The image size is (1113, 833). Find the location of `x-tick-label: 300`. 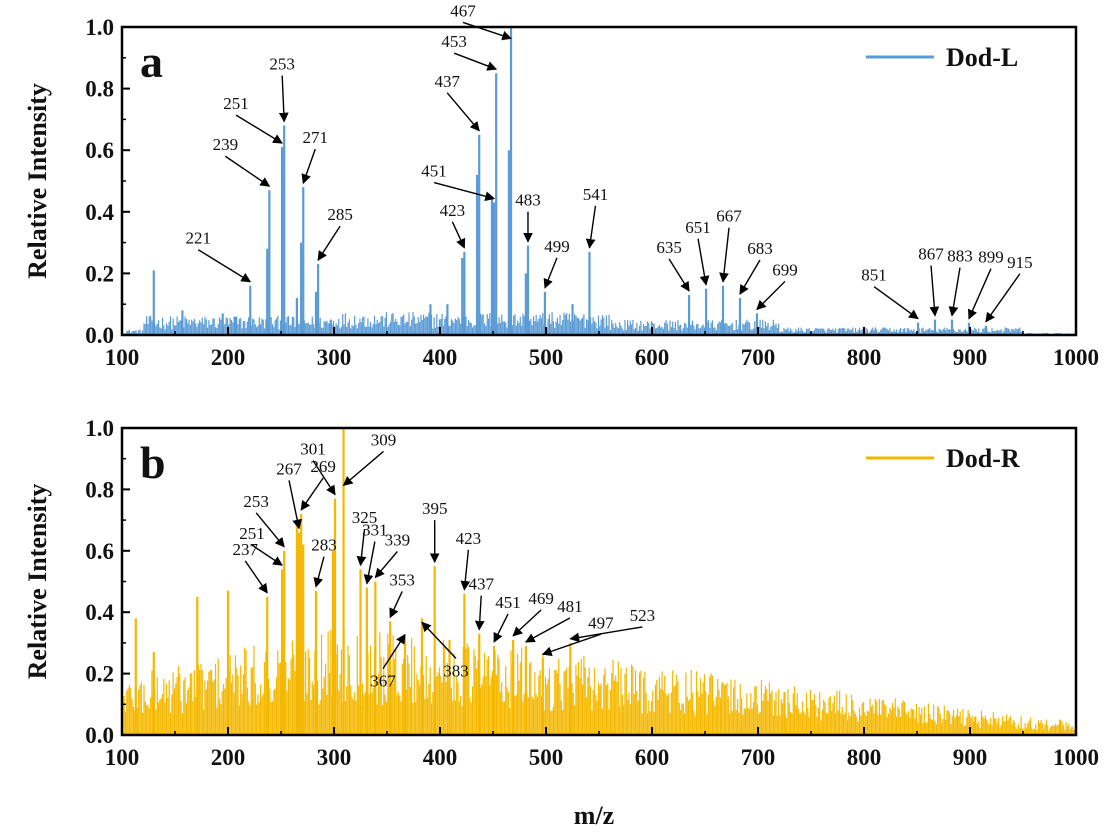

x-tick-label: 300 is located at coordinates (334, 357).